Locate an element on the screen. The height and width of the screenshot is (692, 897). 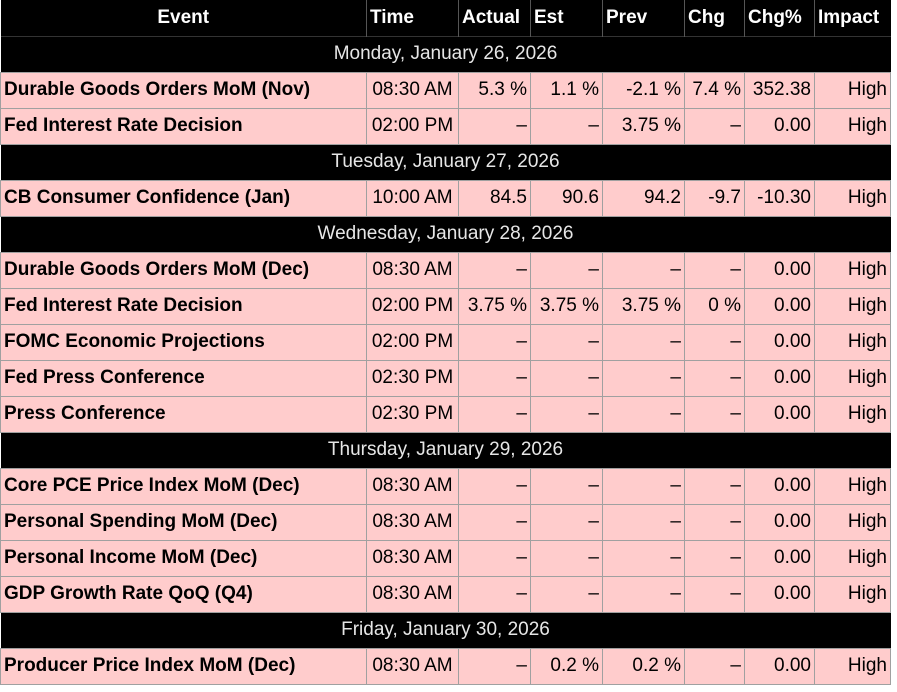
cell-event: Press Conference is located at coordinates (183, 414).